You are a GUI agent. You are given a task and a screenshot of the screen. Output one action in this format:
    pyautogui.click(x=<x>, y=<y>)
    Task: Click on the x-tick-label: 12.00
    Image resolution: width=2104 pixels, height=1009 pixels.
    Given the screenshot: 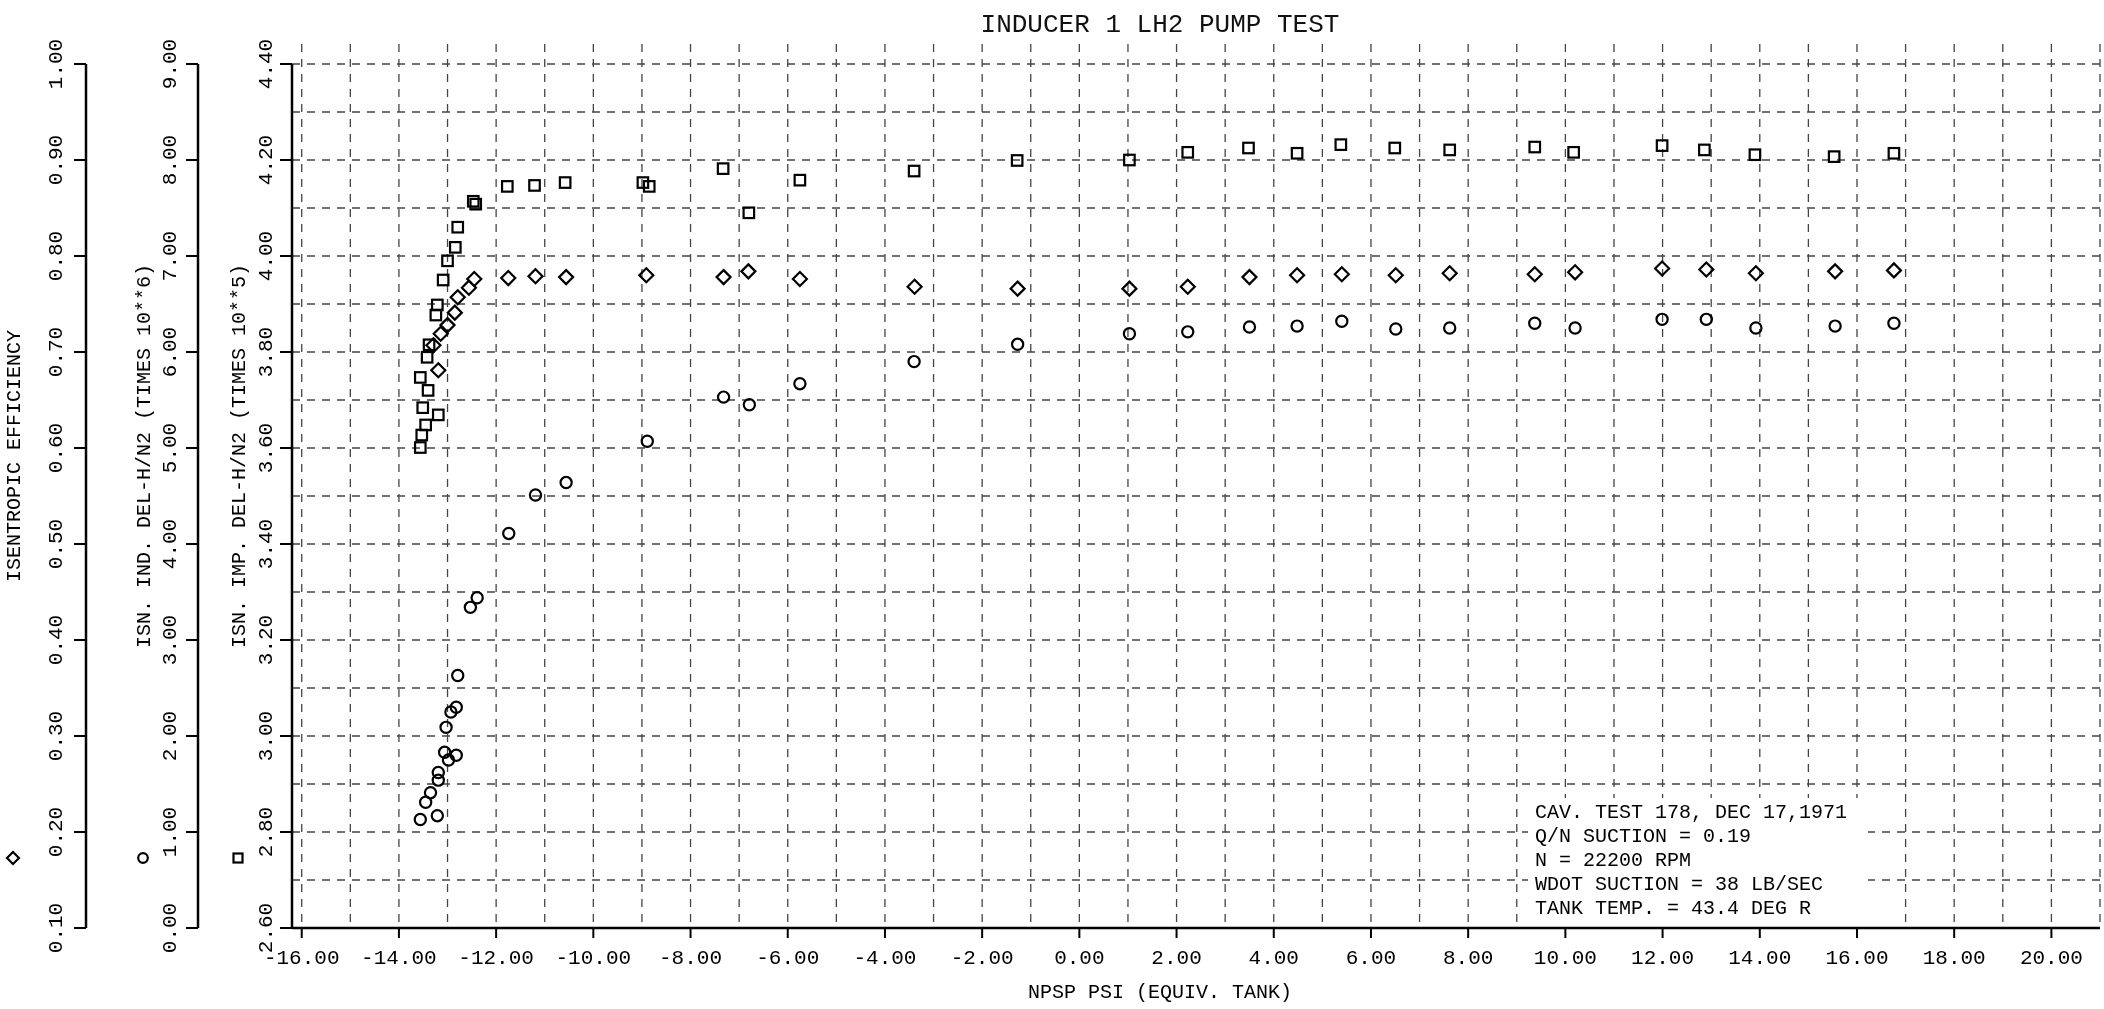 What is the action you would take?
    pyautogui.click(x=1663, y=958)
    